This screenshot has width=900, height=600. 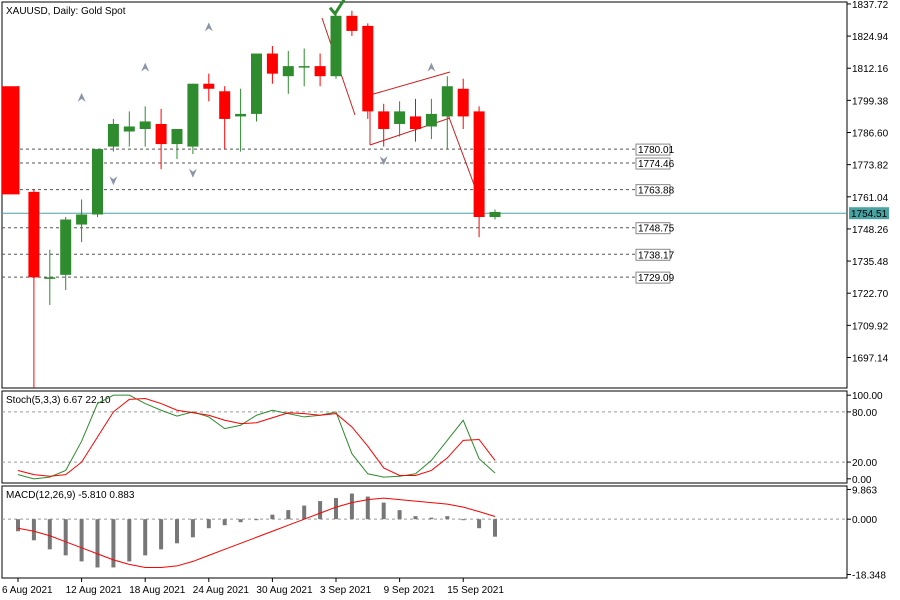 What do you see at coordinates (870, 166) in the screenshot?
I see `price-tick-label: 1773.82` at bounding box center [870, 166].